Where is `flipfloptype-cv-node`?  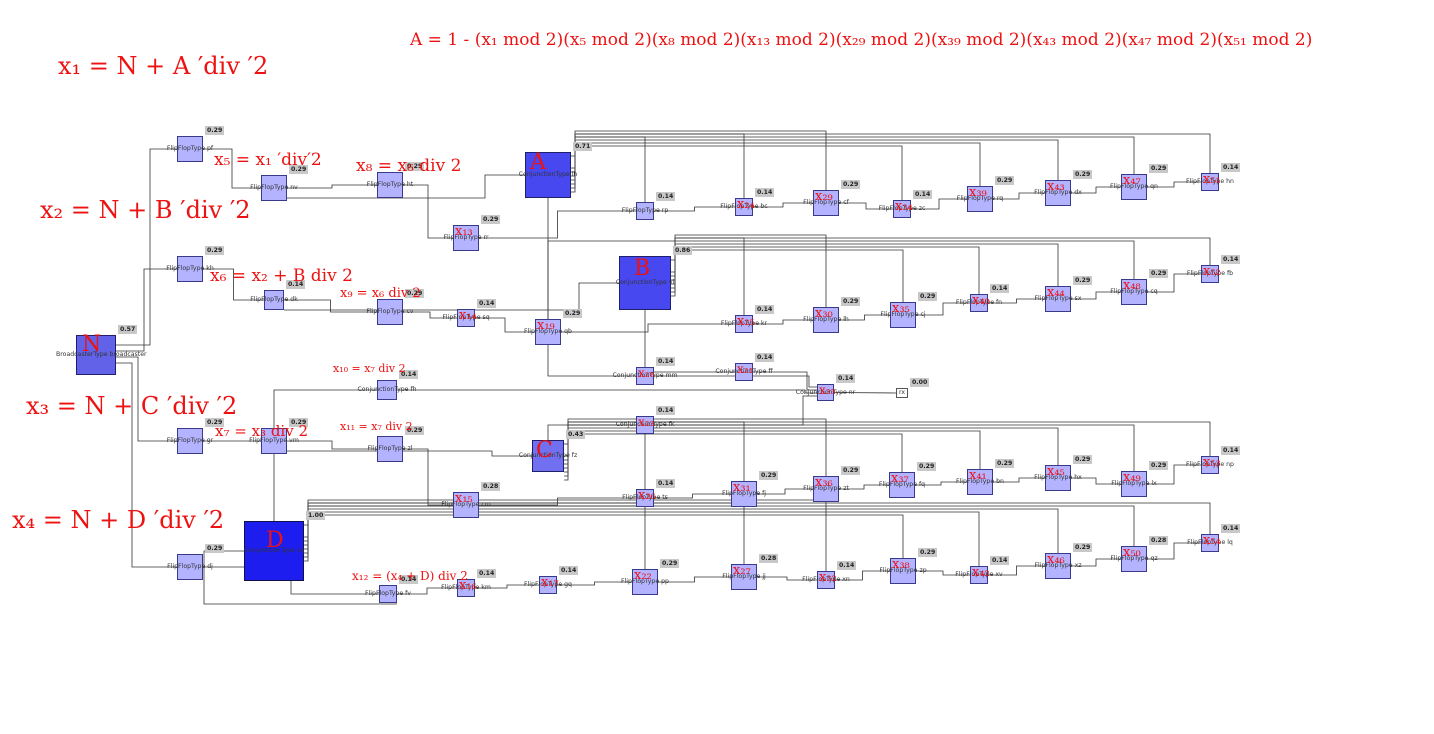 flipfloptype-cv-node is located at coordinates (390, 312).